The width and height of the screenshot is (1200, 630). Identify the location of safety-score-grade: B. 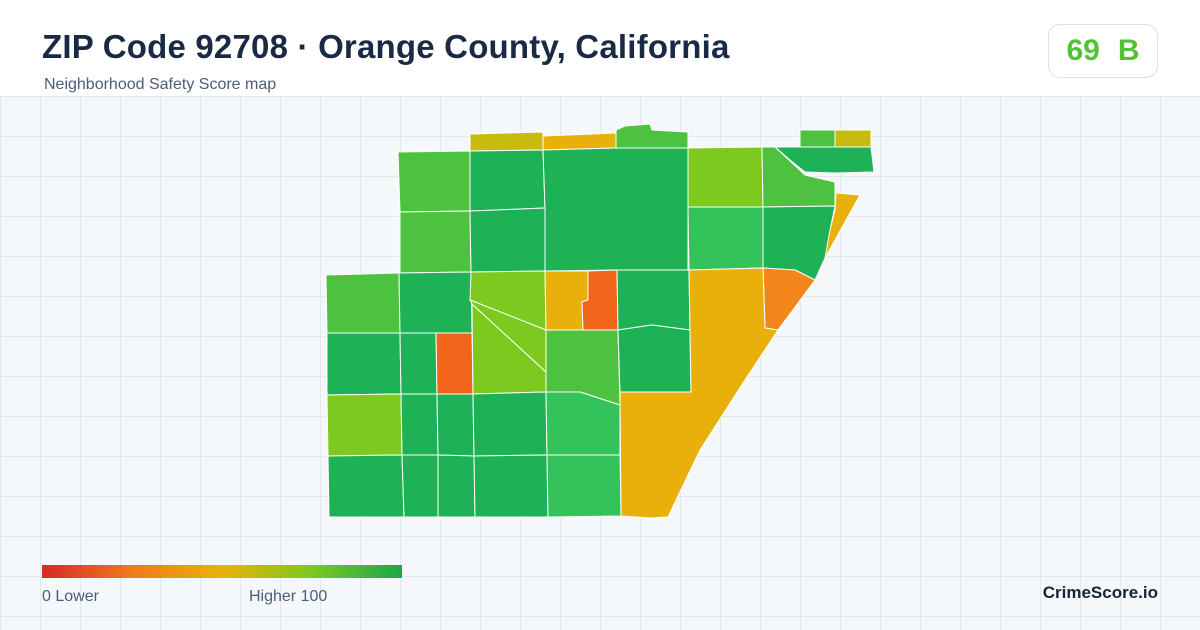
(1128, 50).